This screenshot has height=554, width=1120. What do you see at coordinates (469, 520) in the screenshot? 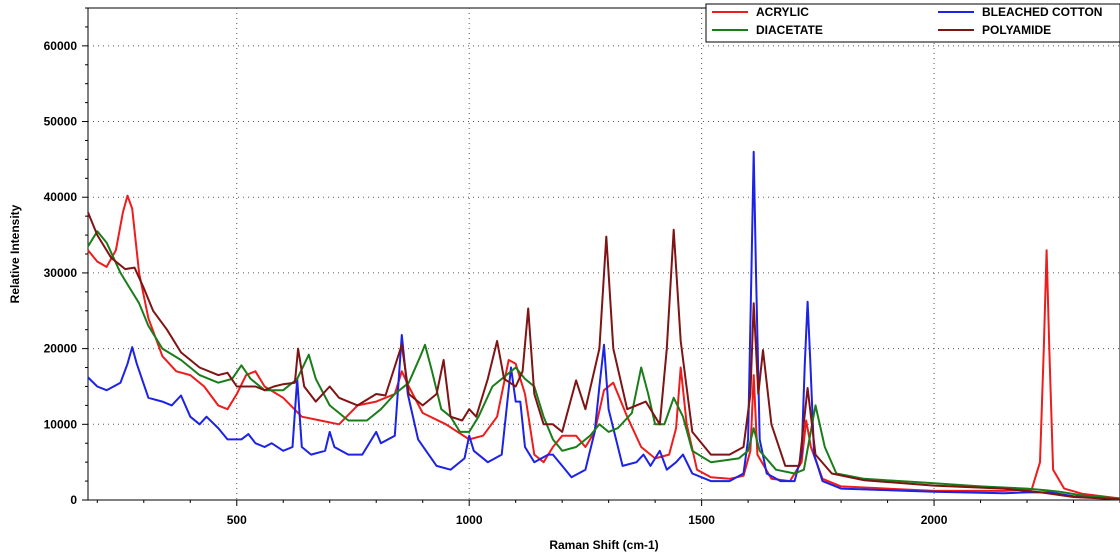
I see `x-tick-label: 1000` at bounding box center [469, 520].